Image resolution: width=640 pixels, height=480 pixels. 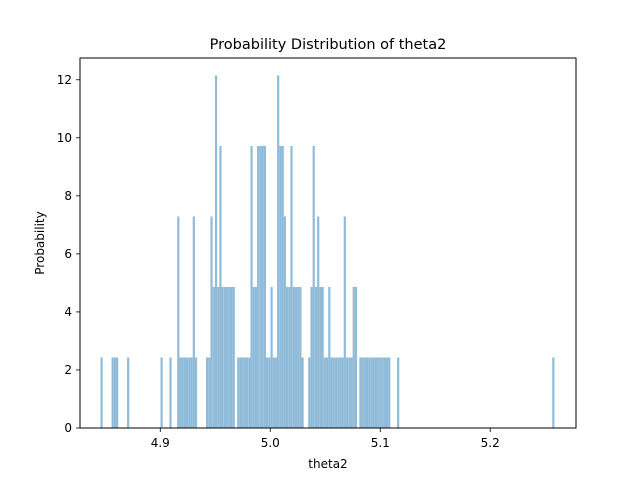 What do you see at coordinates (160, 443) in the screenshot?
I see `x-tick-label: 4.9` at bounding box center [160, 443].